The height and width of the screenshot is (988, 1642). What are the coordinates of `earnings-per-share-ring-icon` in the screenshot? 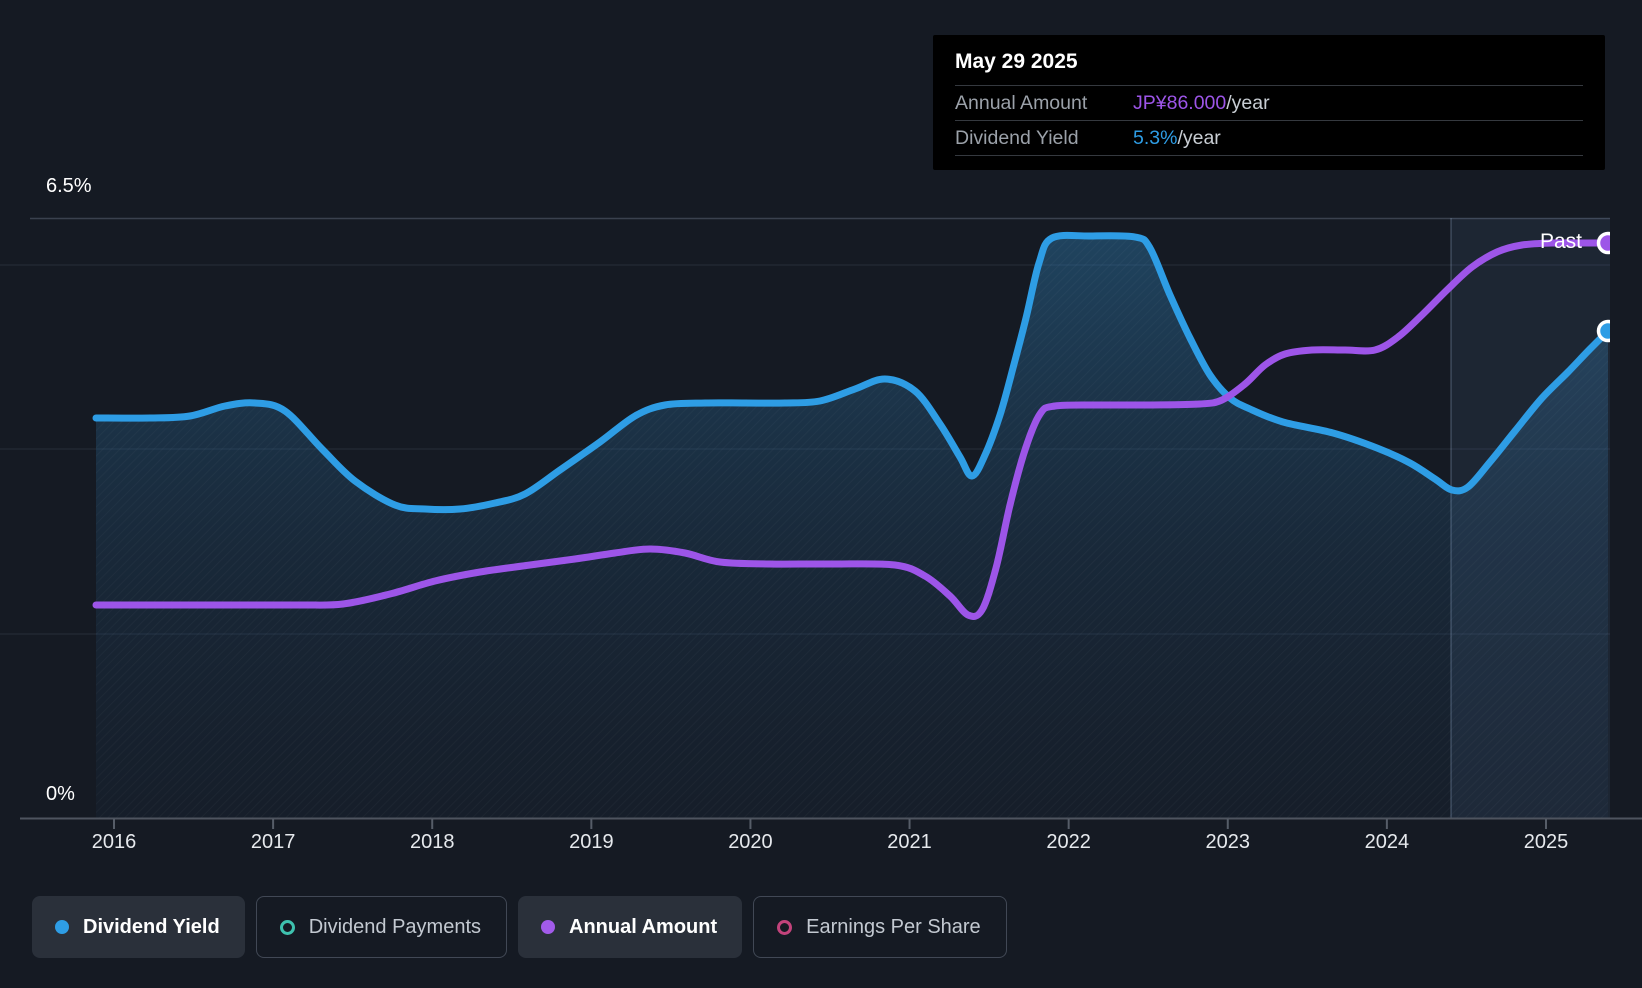 It's located at (785, 927).